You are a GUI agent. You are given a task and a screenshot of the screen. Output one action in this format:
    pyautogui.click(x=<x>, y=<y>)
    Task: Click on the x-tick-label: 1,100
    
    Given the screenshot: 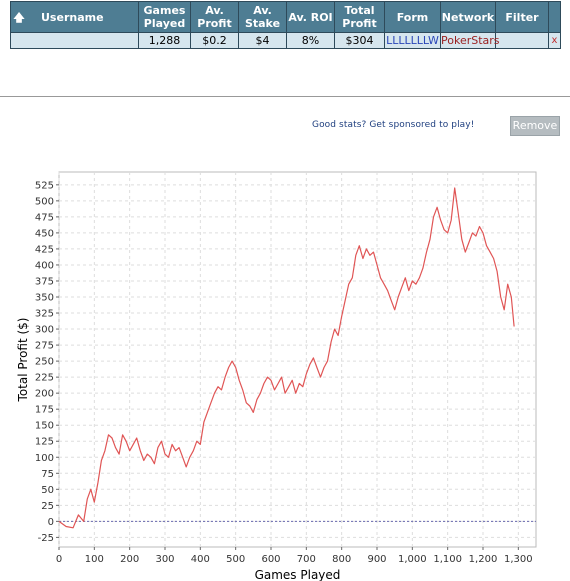 What is the action you would take?
    pyautogui.click(x=447, y=559)
    